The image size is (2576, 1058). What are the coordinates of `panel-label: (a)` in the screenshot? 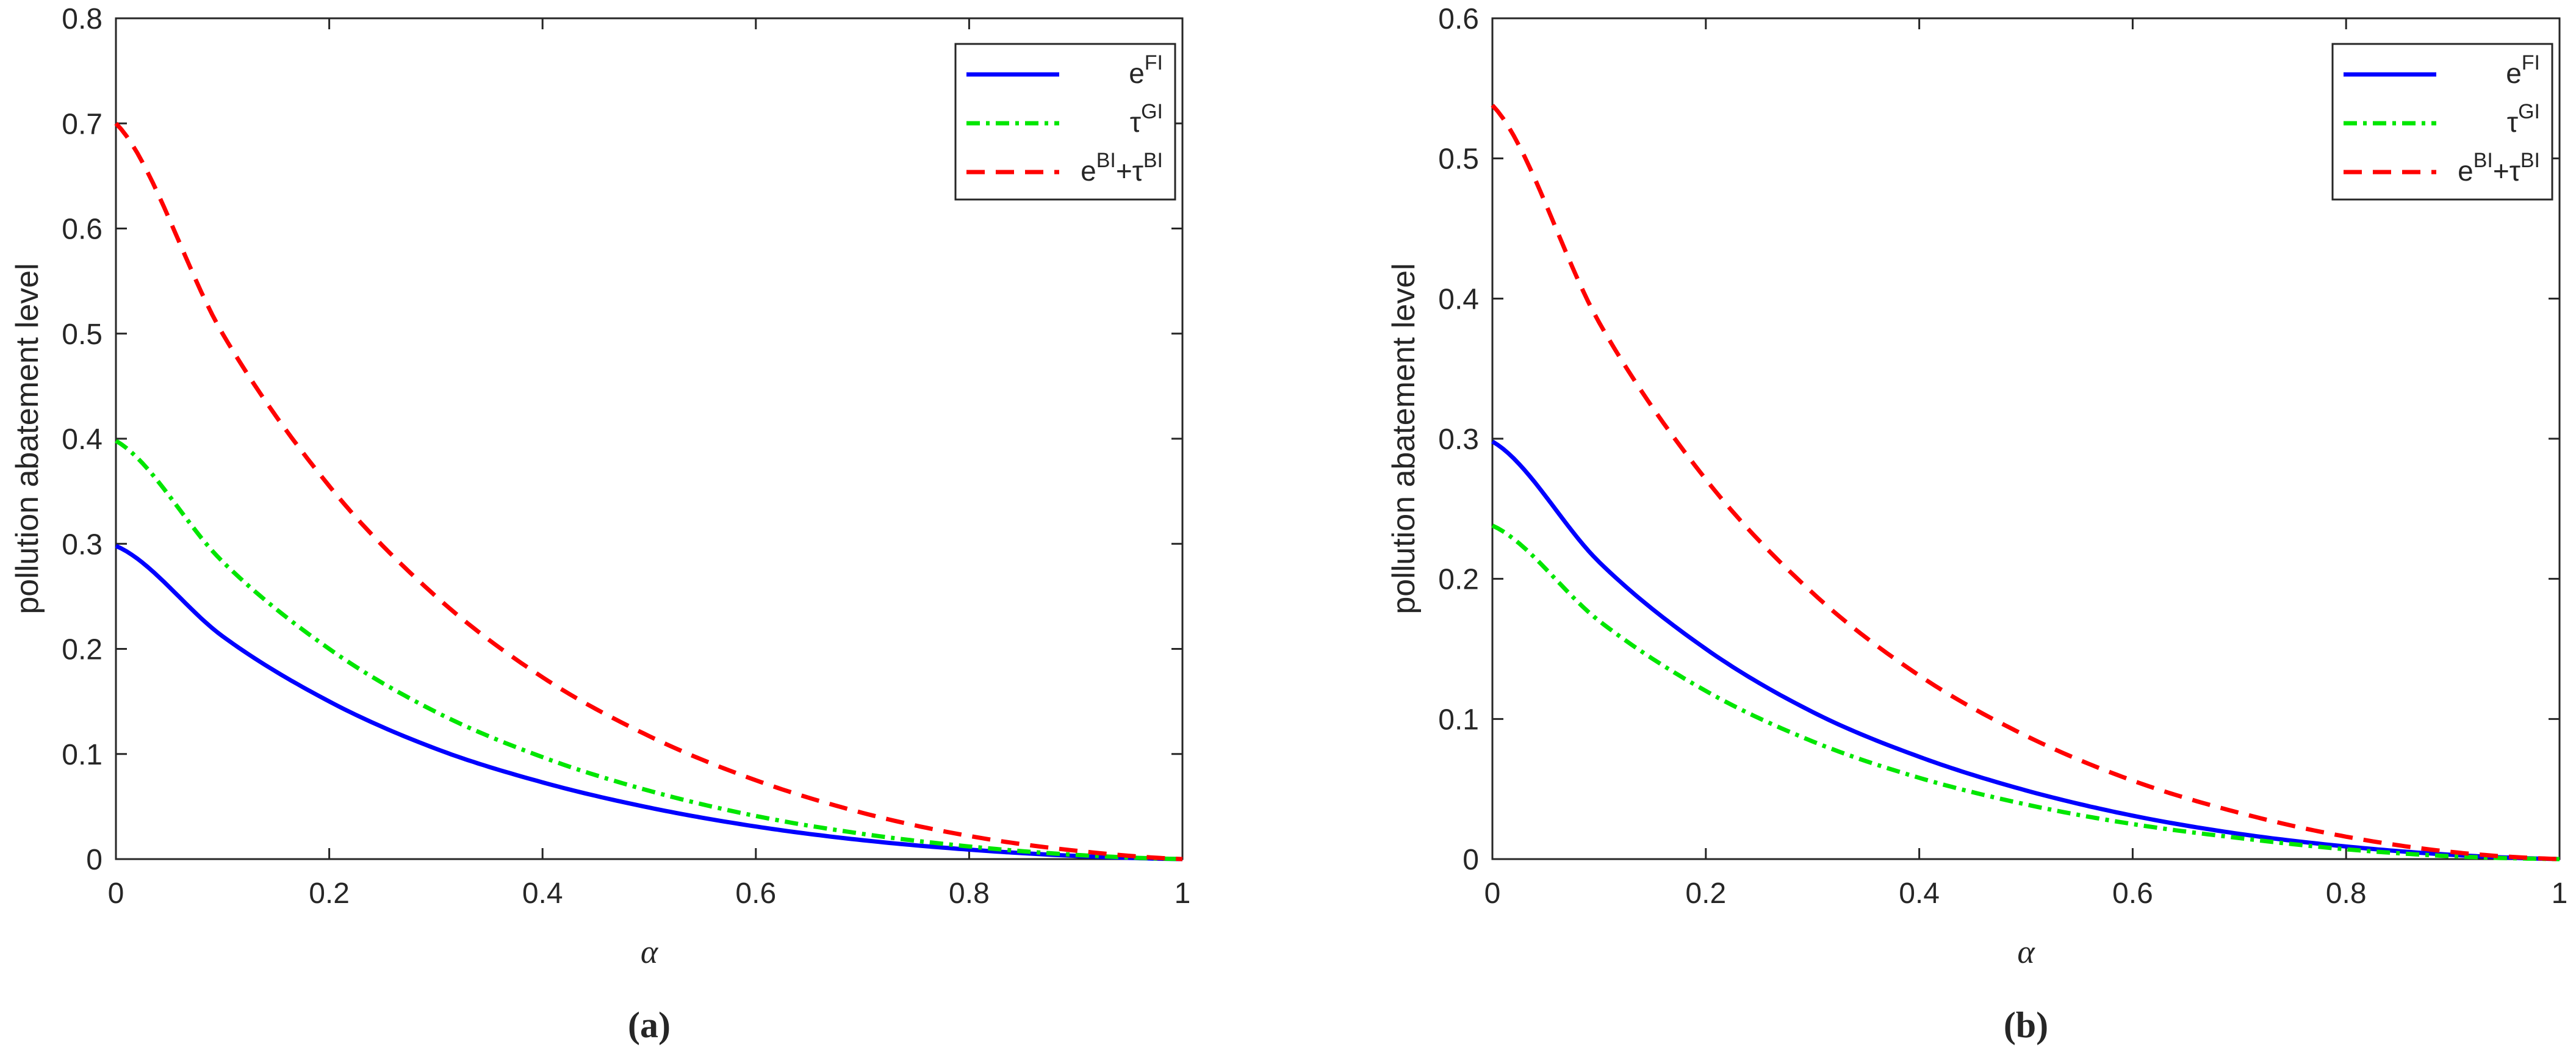 It's located at (649, 1025).